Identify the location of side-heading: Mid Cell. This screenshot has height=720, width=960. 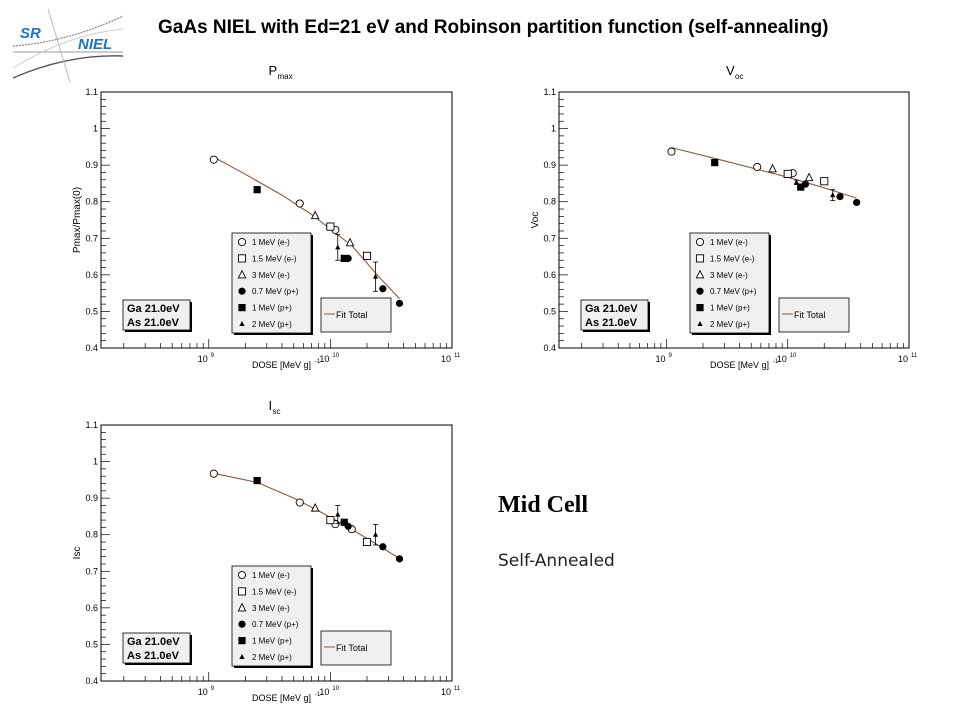
(543, 505).